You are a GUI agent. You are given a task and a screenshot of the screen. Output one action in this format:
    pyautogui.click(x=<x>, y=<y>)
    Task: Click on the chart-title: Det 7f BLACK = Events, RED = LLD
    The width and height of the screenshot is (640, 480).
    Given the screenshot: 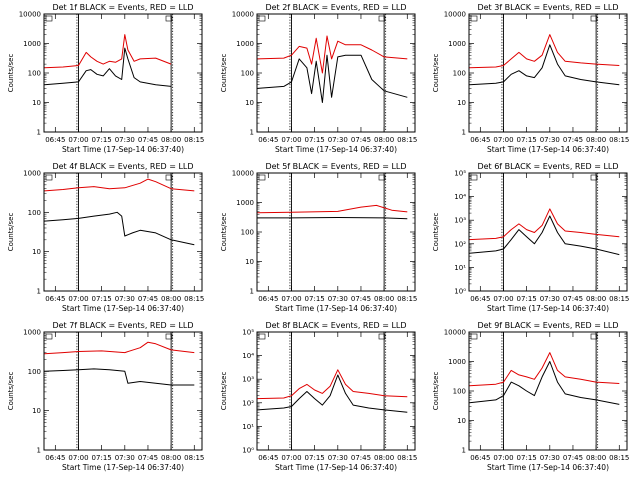 What is the action you would take?
    pyautogui.click(x=122, y=325)
    